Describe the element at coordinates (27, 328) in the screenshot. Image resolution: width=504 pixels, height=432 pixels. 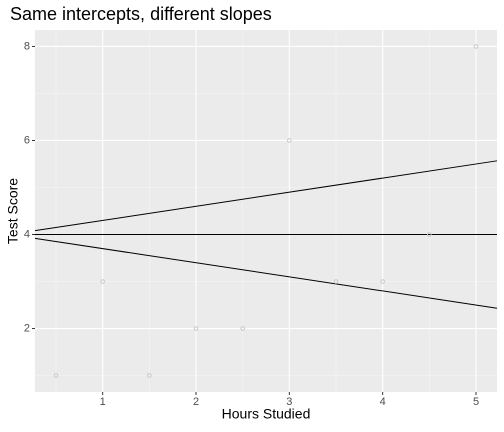
I see `y-tick-label: 2` at that location.